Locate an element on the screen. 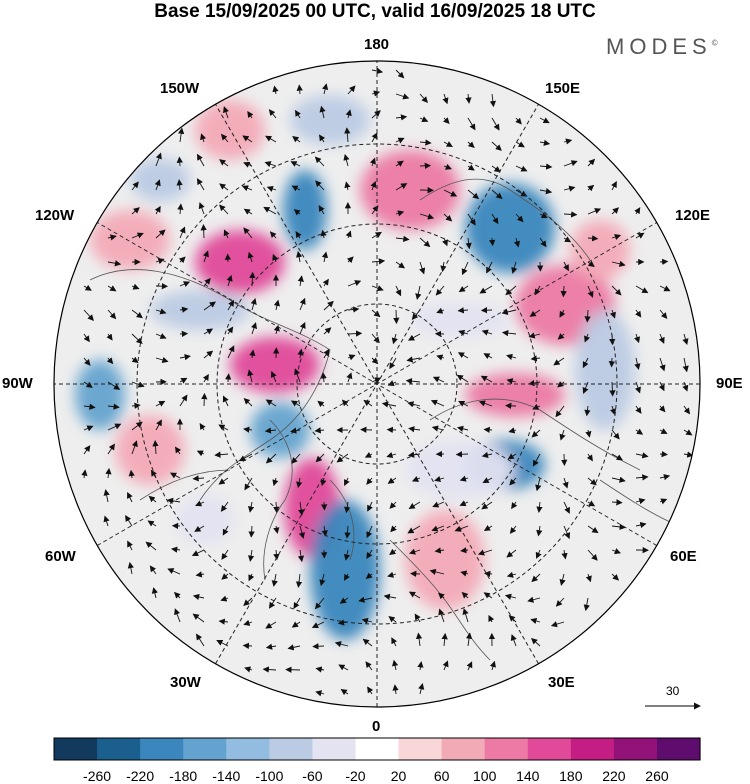  lon-label-60e: 60E is located at coordinates (683, 556).